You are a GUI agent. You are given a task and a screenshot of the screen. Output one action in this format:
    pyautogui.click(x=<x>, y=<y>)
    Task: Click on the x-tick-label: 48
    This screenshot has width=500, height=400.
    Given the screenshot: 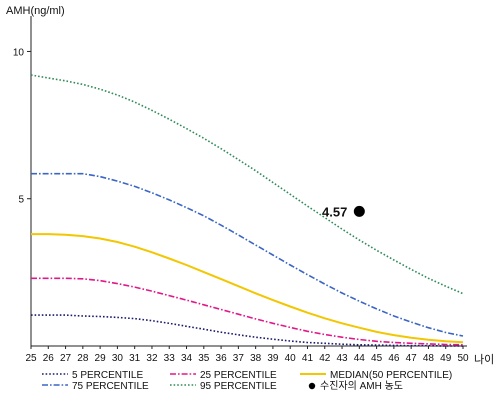 What is the action you would take?
    pyautogui.click(x=429, y=358)
    